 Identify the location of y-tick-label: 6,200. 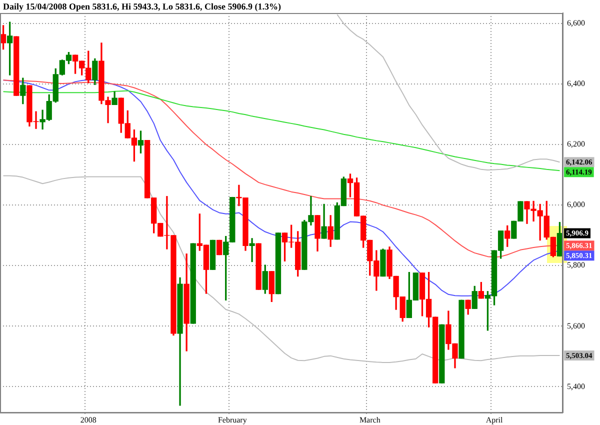
(576, 144).